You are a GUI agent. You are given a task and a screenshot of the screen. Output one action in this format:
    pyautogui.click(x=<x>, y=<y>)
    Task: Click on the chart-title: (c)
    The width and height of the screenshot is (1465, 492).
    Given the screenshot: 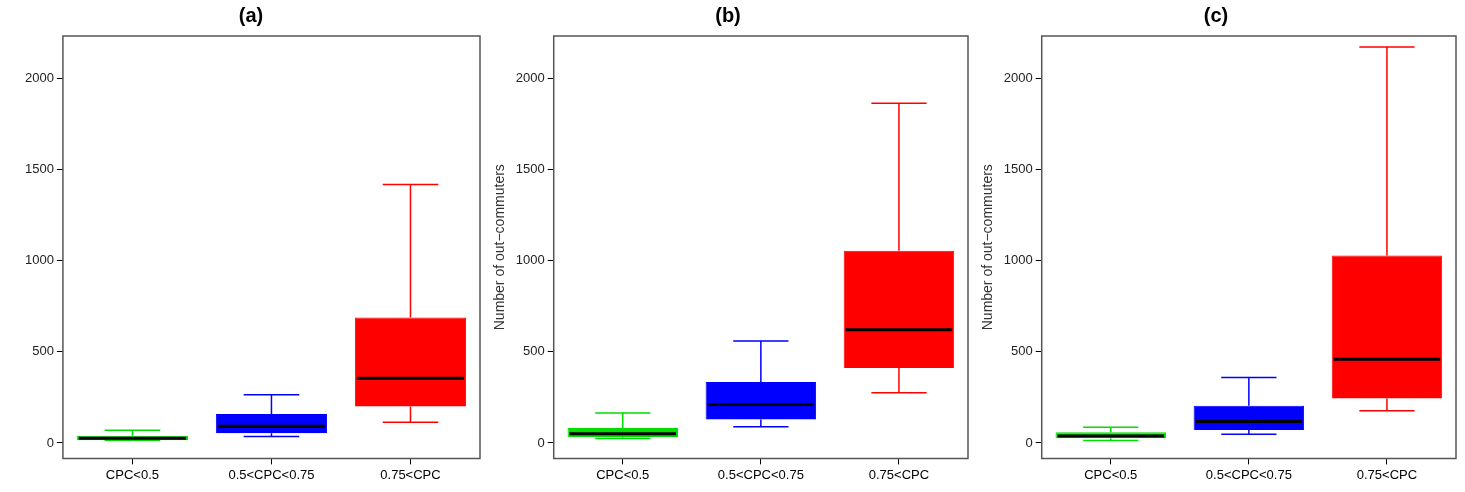 What is the action you would take?
    pyautogui.click(x=1216, y=14)
    